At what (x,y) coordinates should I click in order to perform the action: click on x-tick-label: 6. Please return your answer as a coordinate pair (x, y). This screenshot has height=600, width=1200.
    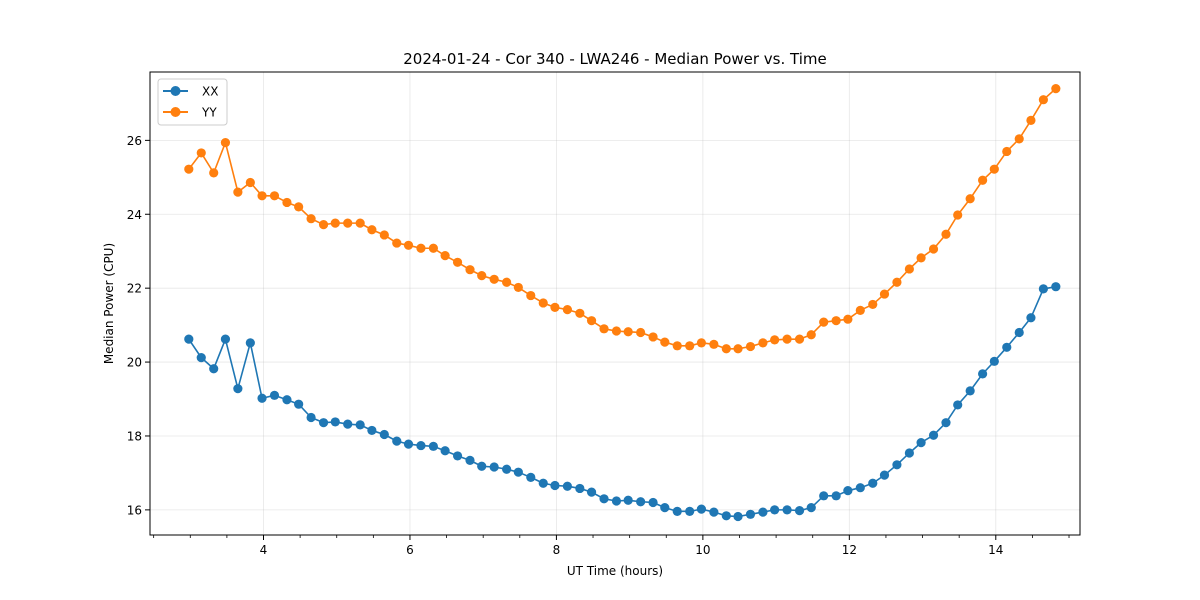
    Looking at the image, I should click on (410, 550).